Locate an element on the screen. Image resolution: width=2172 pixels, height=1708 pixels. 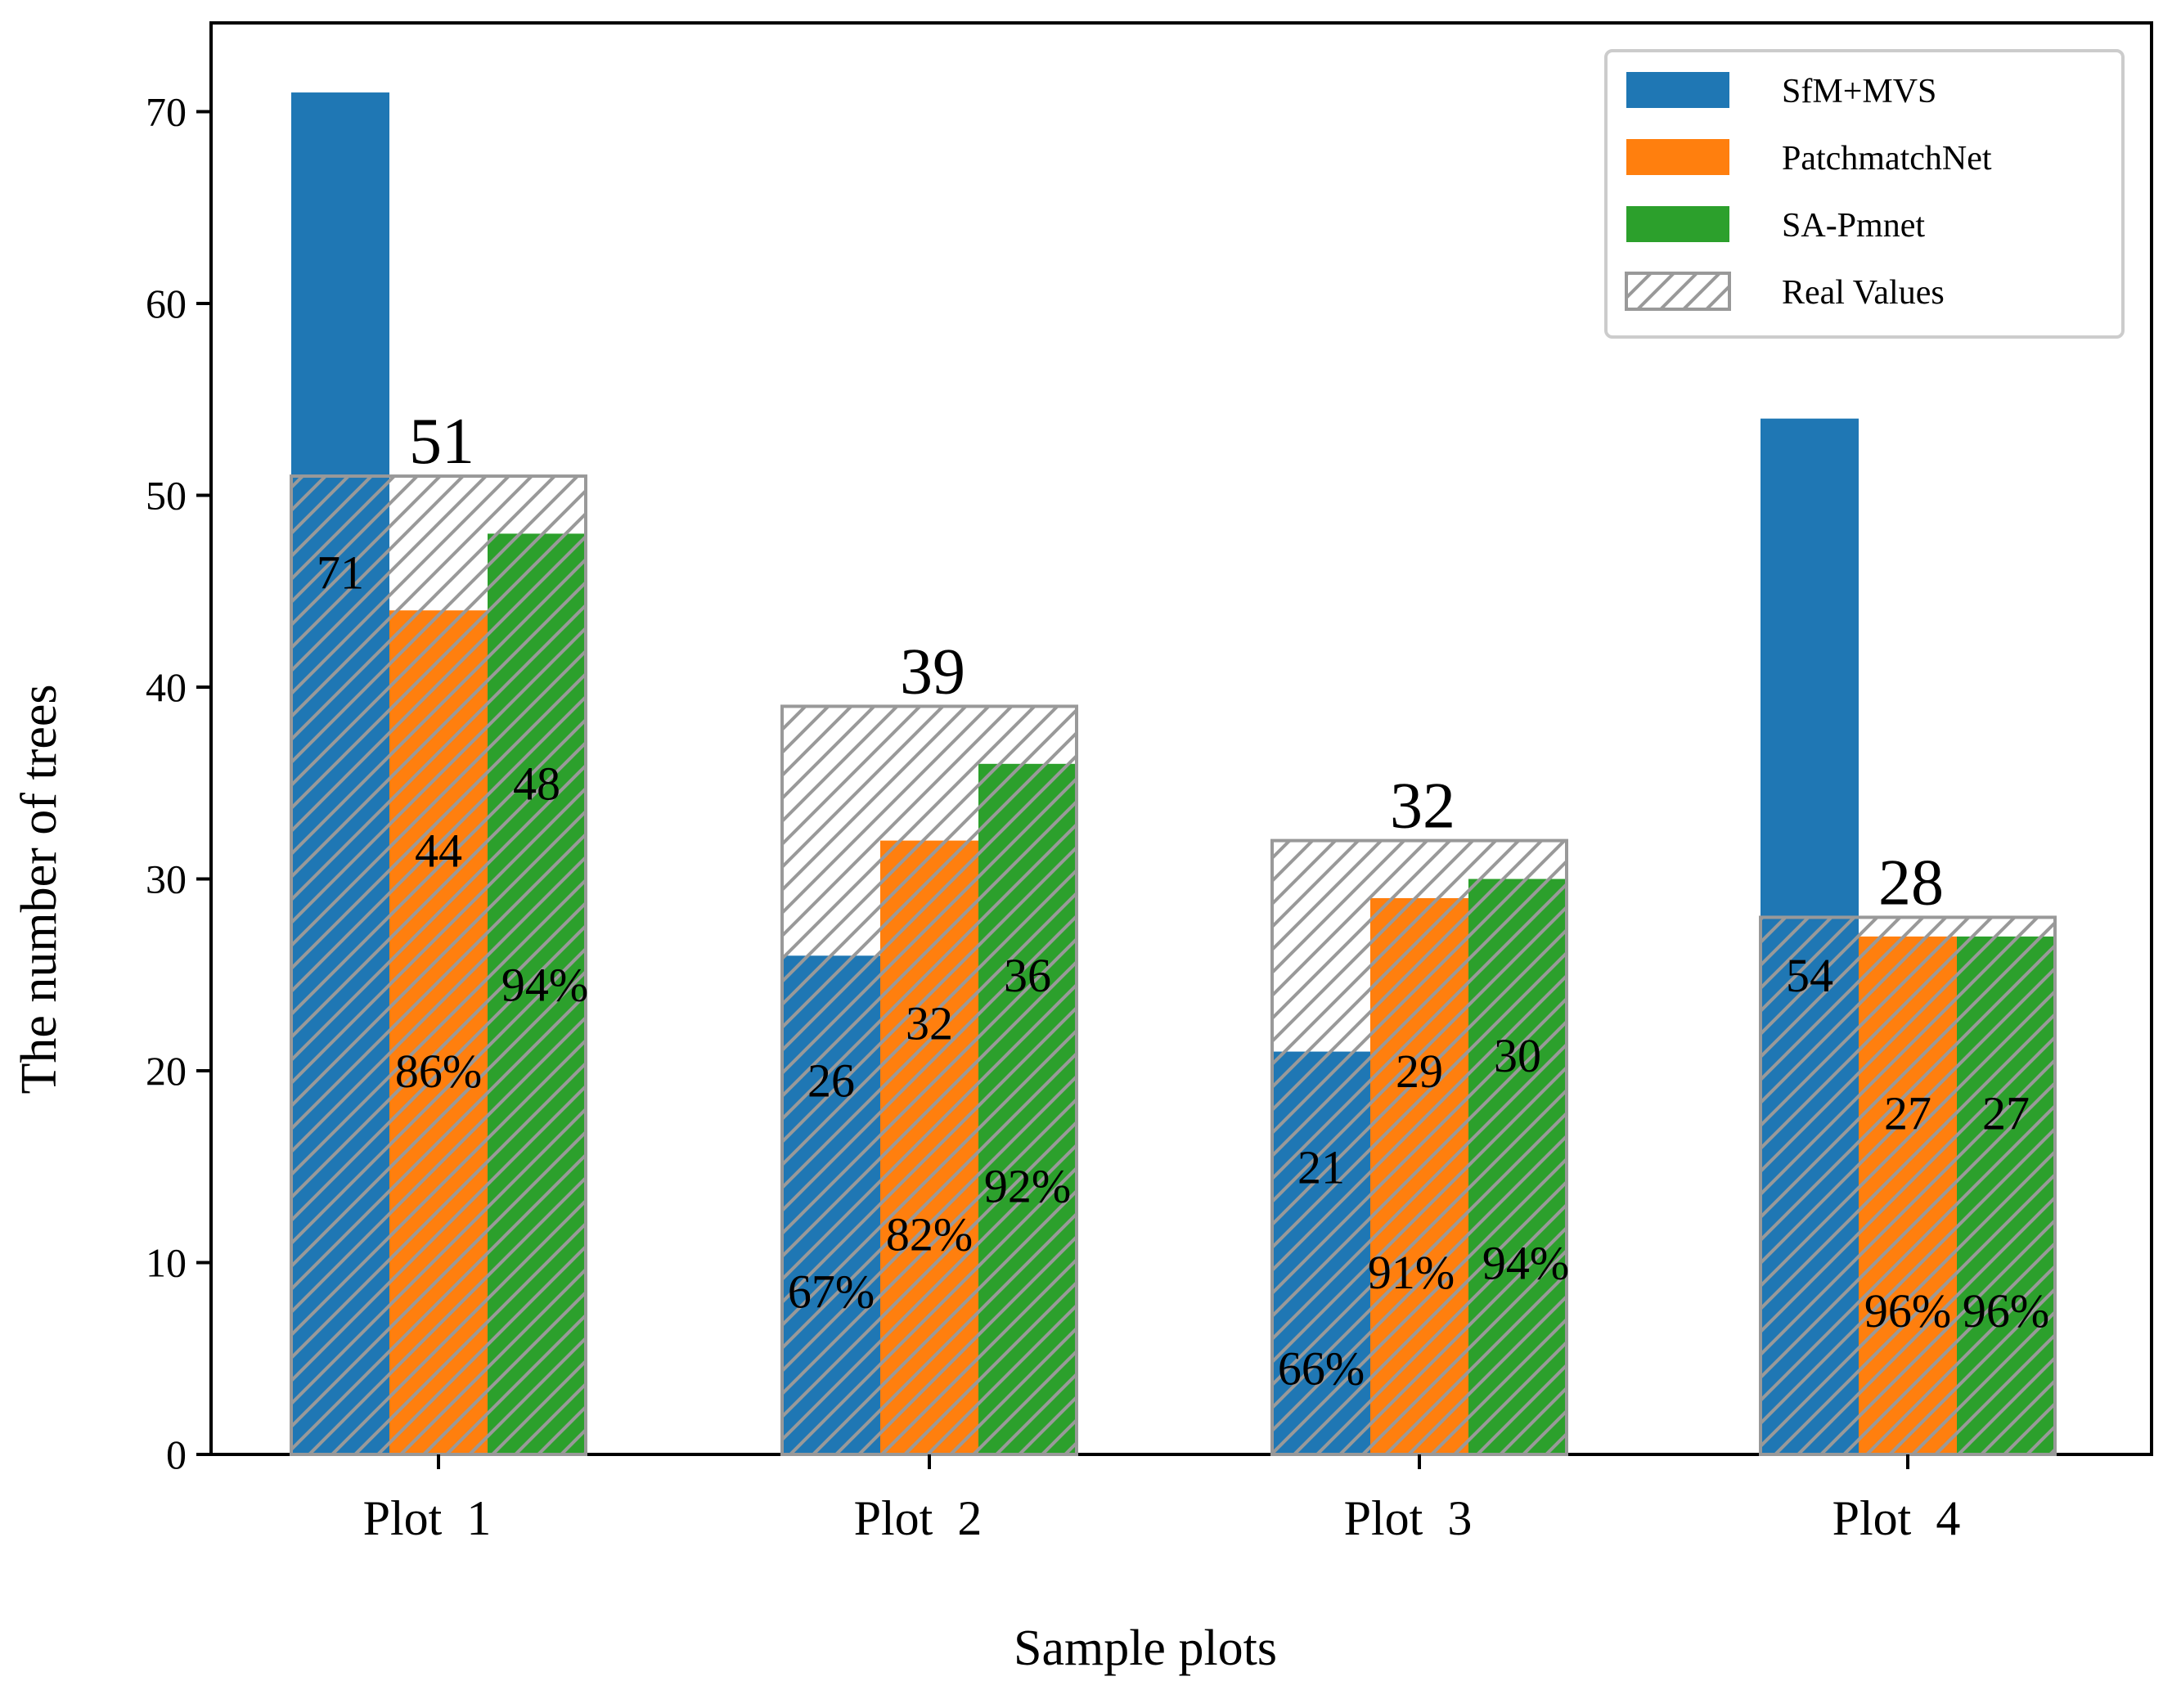
y-axis: 0 10 20 30 40 50 60 70 is located at coordinates (178, 783).